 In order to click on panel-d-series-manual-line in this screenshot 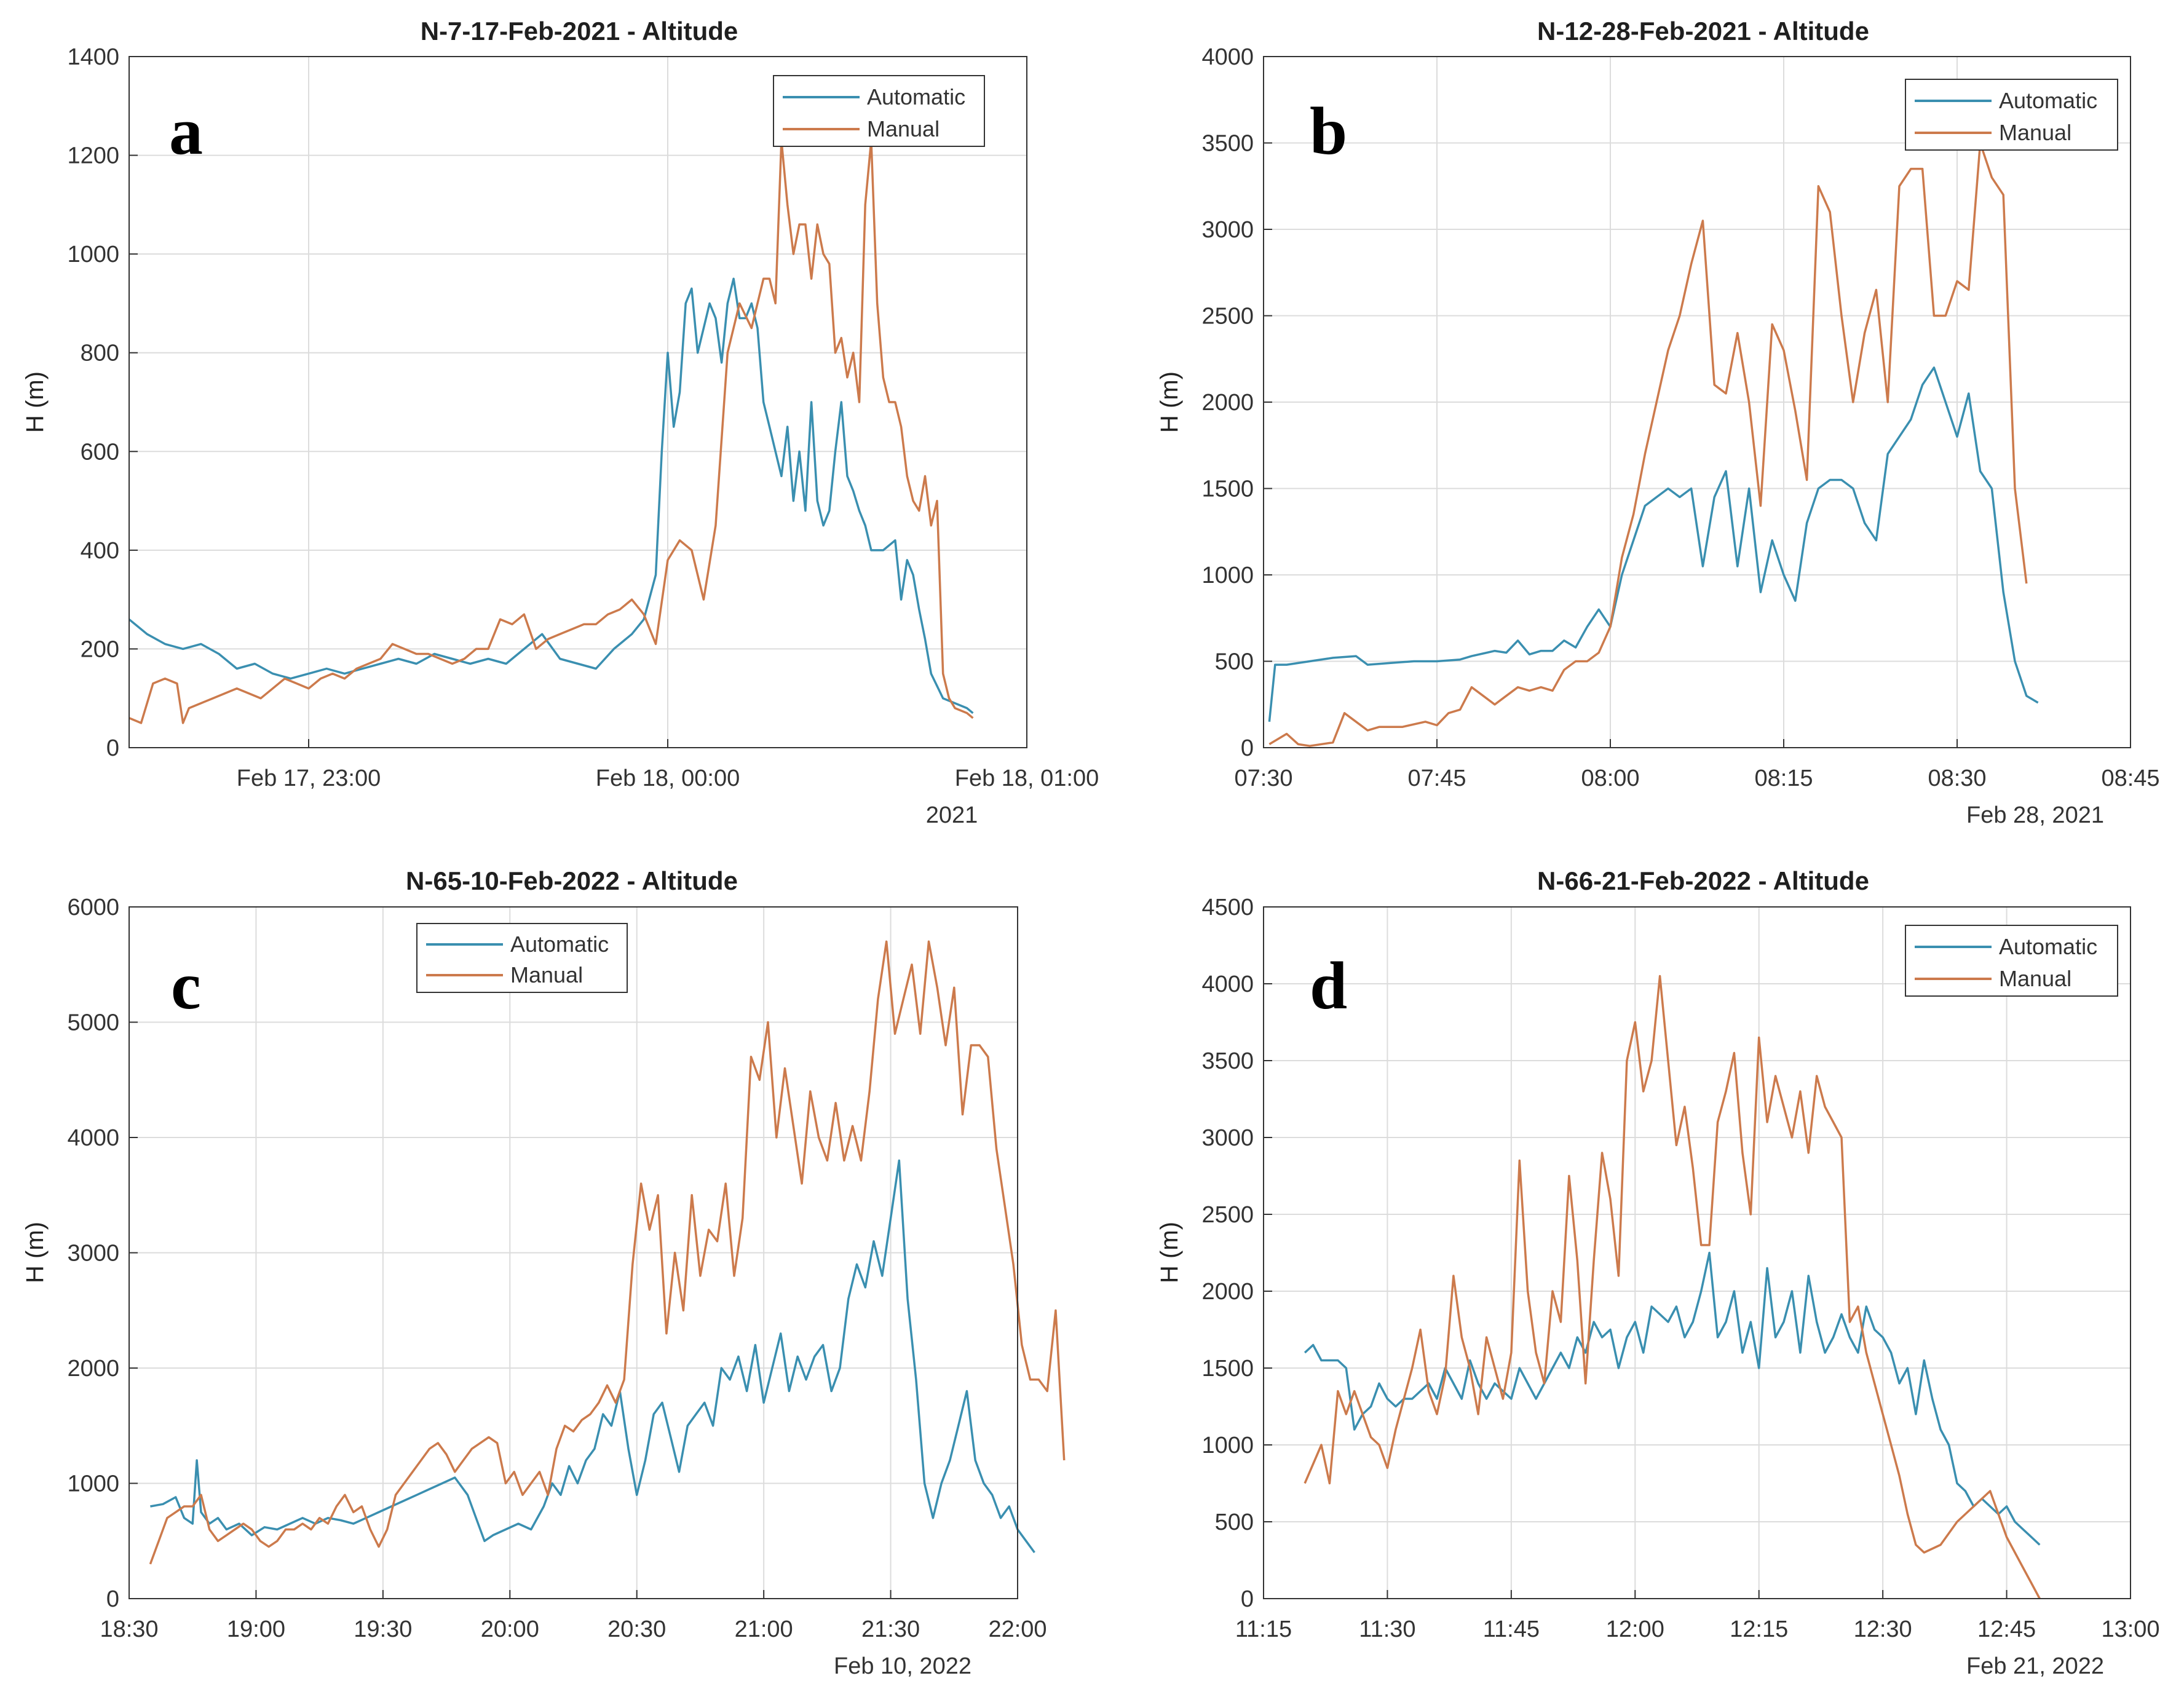, I will do `click(1672, 1287)`.